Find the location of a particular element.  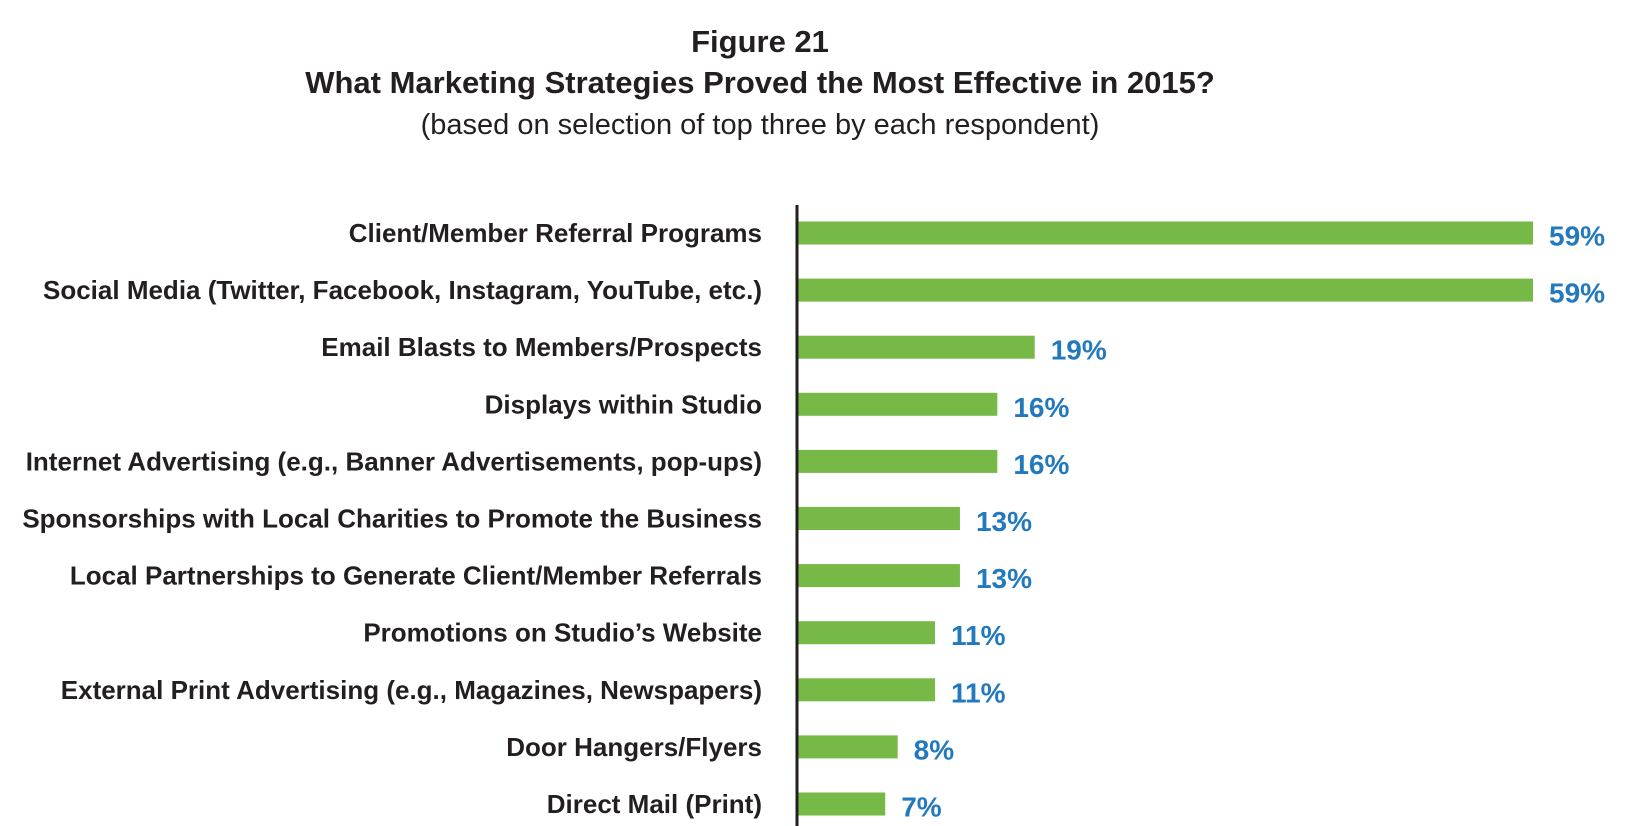

category-label: Client/Member Referral Programs is located at coordinates (555, 233).